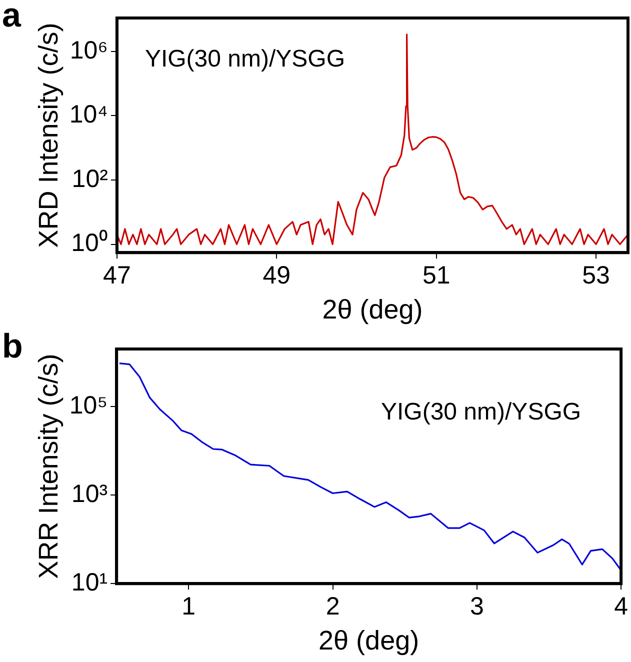  Describe the element at coordinates (12, 346) in the screenshot. I see `chart-title: b` at that location.